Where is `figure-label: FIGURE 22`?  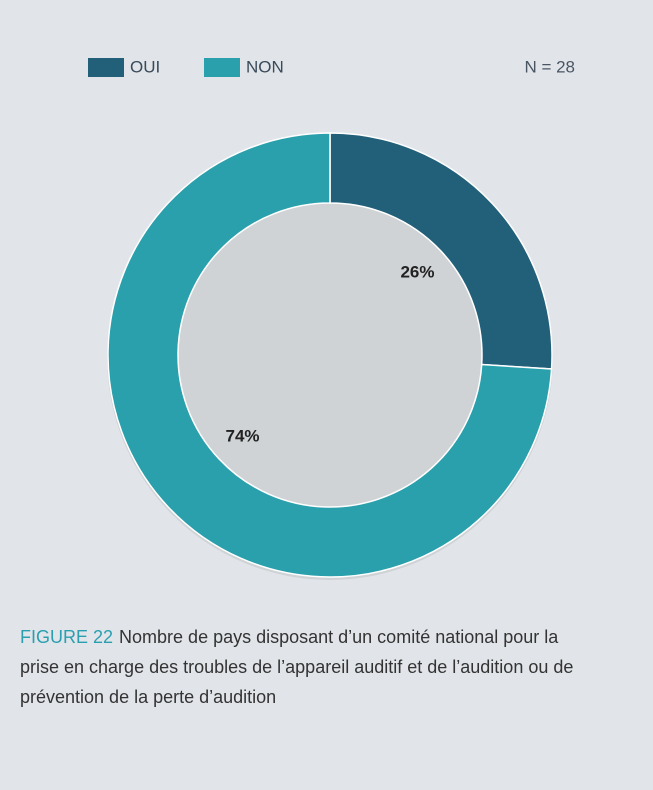
figure-label: FIGURE 22 is located at coordinates (67, 637).